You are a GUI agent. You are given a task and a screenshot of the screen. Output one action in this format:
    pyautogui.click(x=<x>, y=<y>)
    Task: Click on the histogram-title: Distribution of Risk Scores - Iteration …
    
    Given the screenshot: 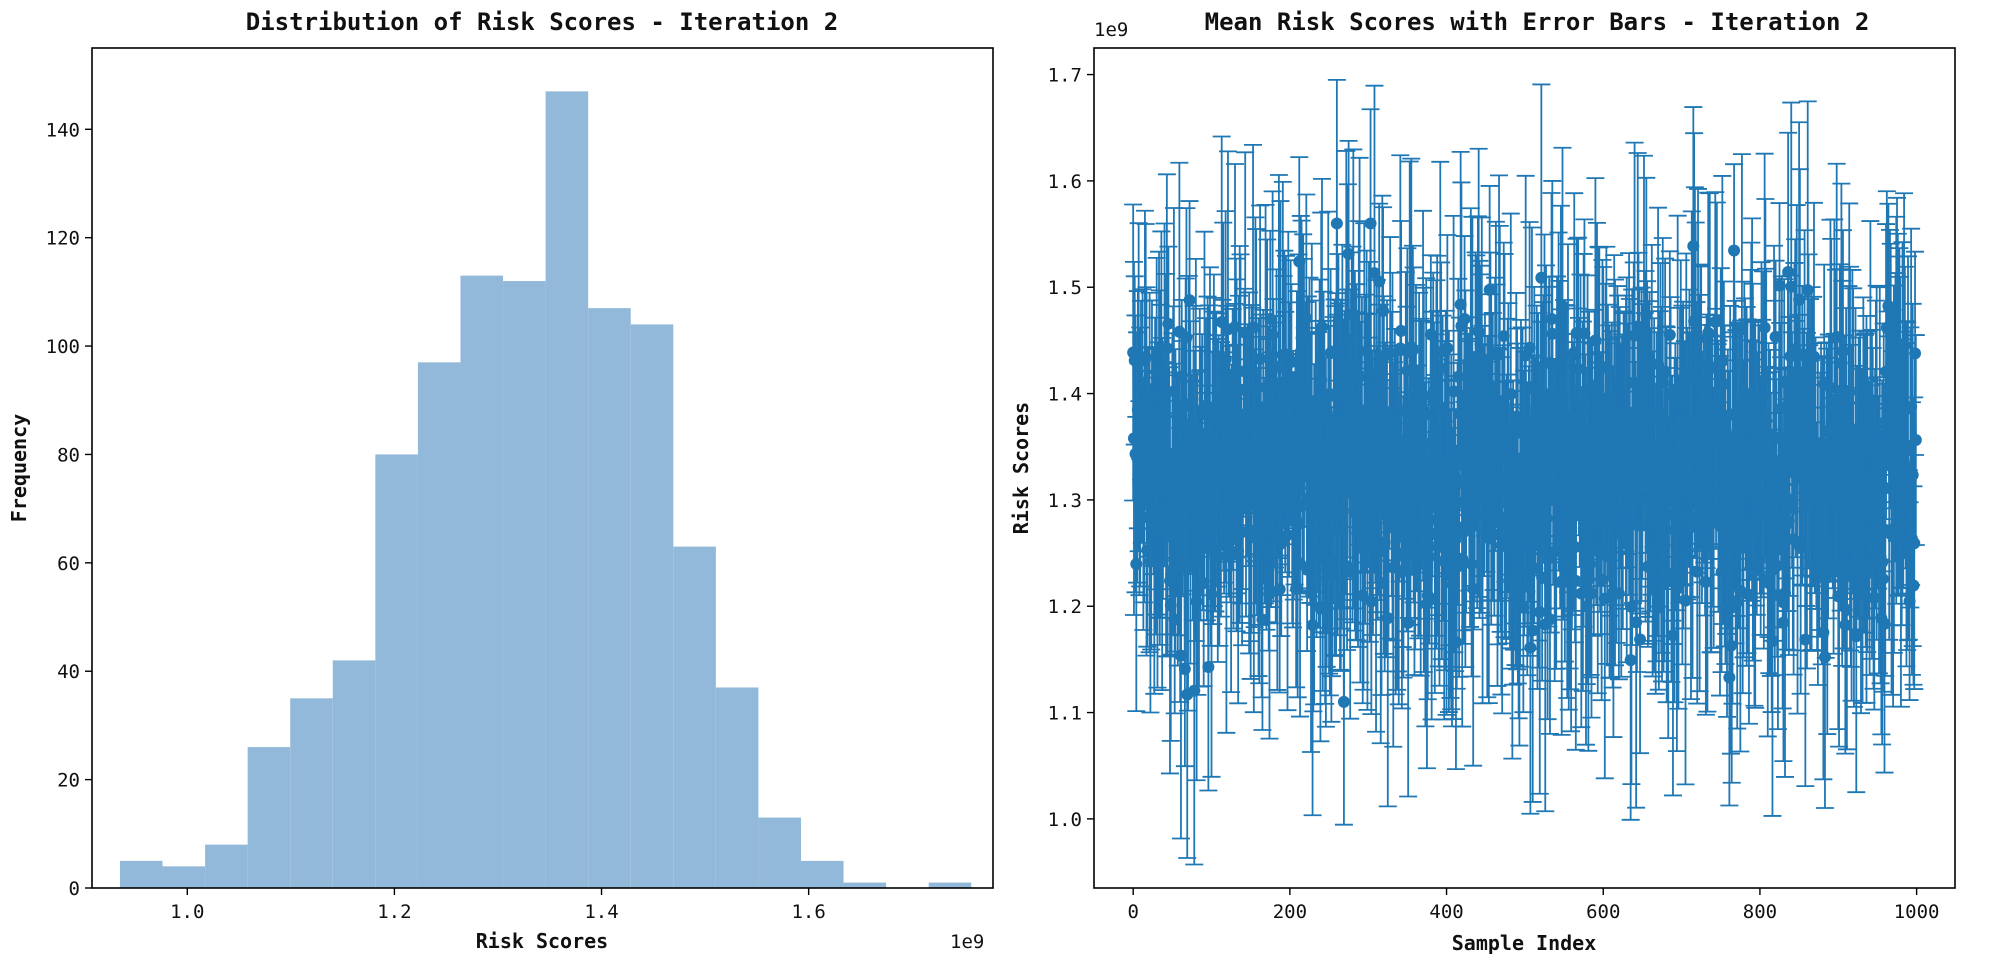 What is the action you would take?
    pyautogui.click(x=542, y=22)
    